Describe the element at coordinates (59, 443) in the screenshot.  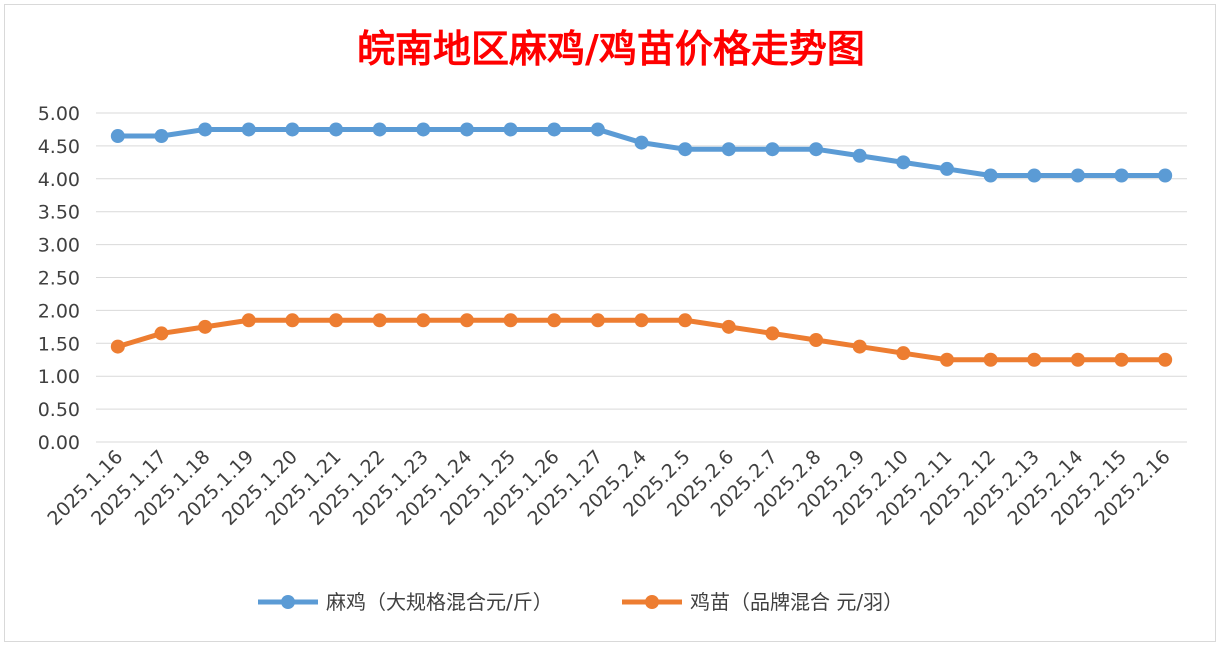
I see `y-tick-label: 0.00` at that location.